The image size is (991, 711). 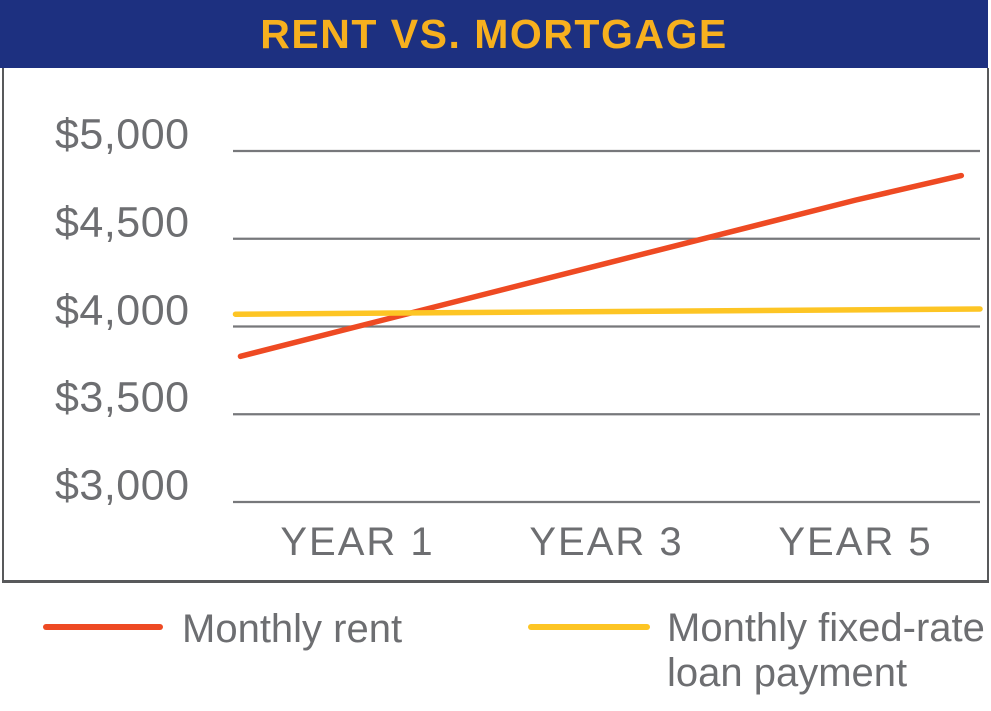 What do you see at coordinates (122, 485) in the screenshot?
I see `y-axis-label: $3,000` at bounding box center [122, 485].